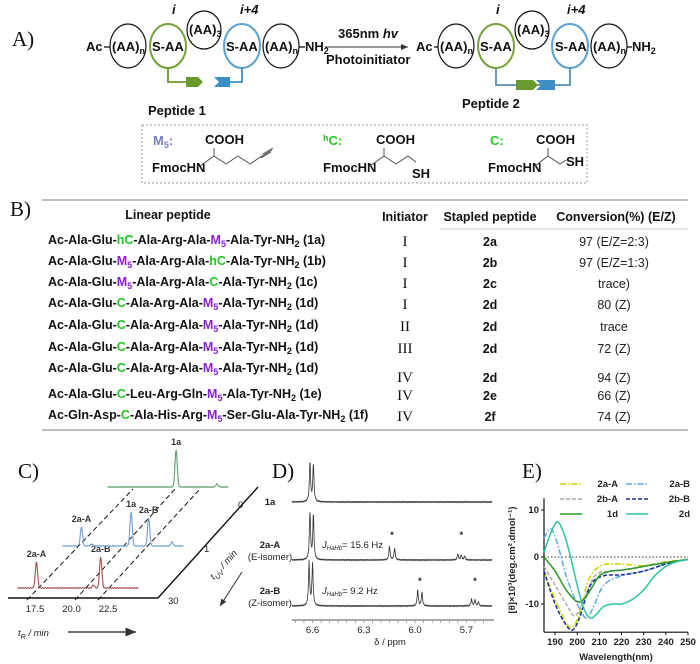 The width and height of the screenshot is (700, 664). Describe the element at coordinates (405, 349) in the screenshot. I see `initiator-value: III` at that location.